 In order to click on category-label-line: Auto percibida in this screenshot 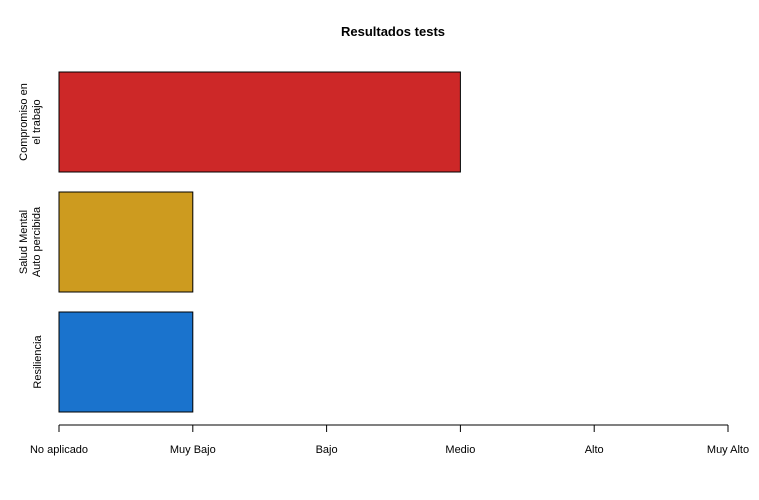, I will do `click(37, 241)`.